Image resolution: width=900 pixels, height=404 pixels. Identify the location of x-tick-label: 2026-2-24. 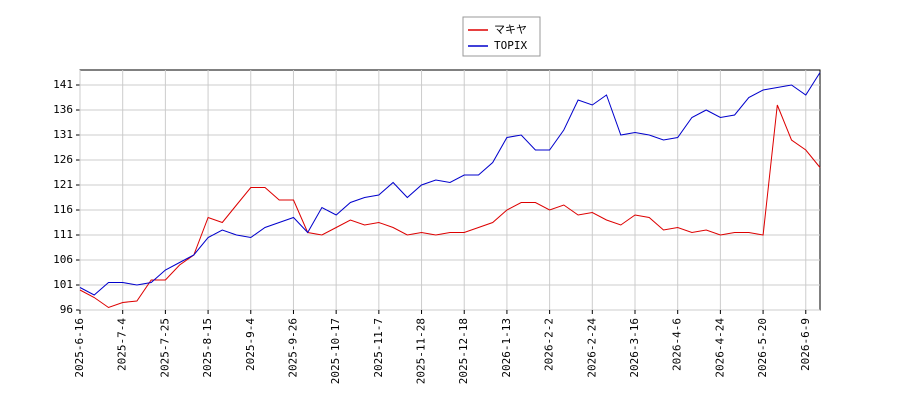
(591, 348).